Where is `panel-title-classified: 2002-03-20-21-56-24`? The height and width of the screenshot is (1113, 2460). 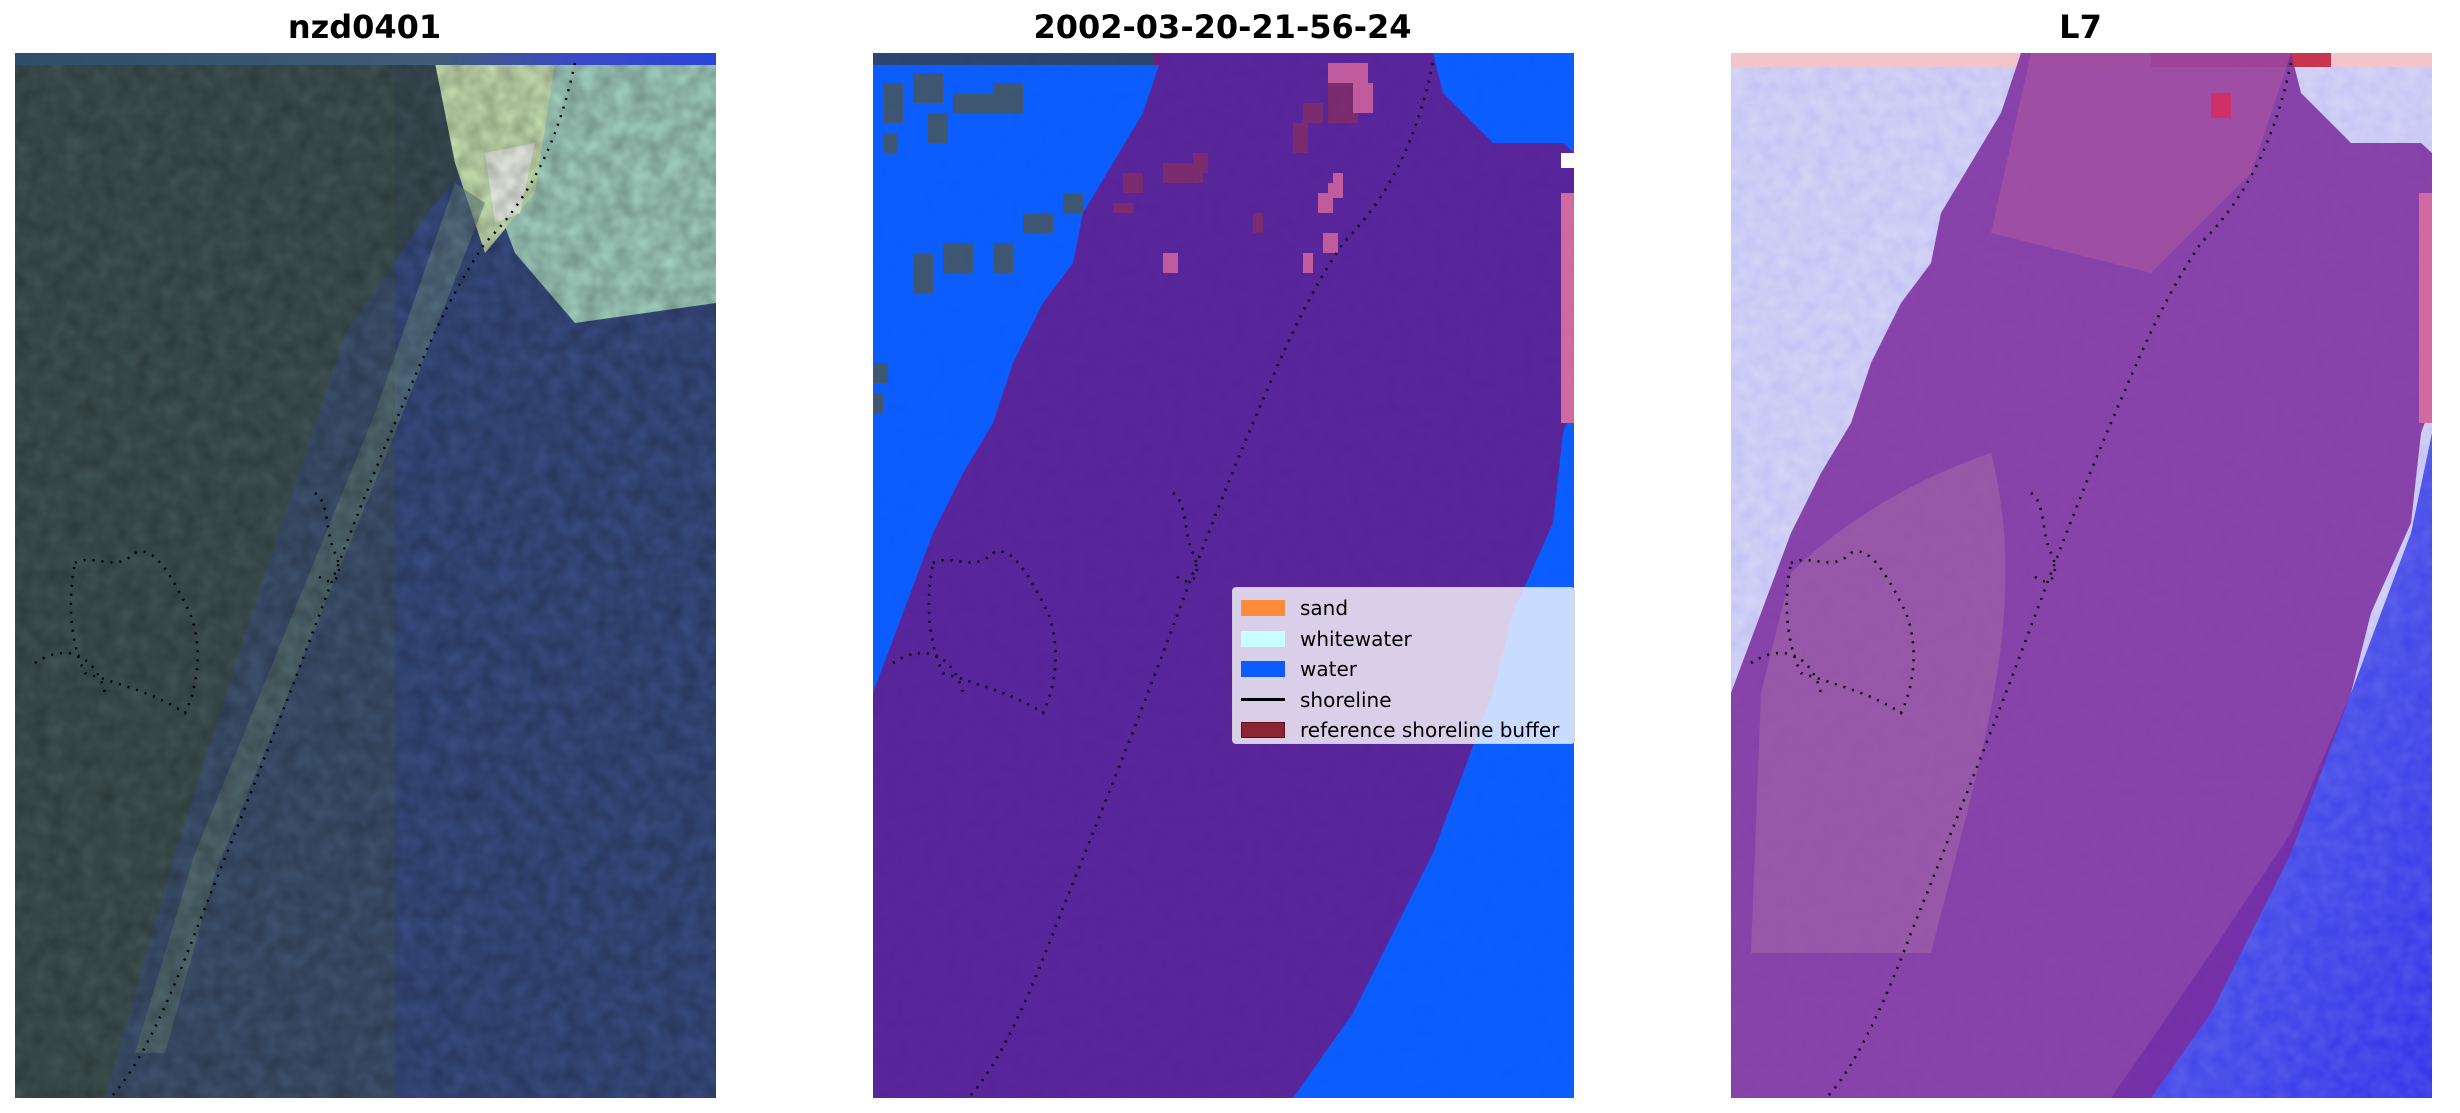 panel-title-classified: 2002-03-20-21-56-24 is located at coordinates (1222, 27).